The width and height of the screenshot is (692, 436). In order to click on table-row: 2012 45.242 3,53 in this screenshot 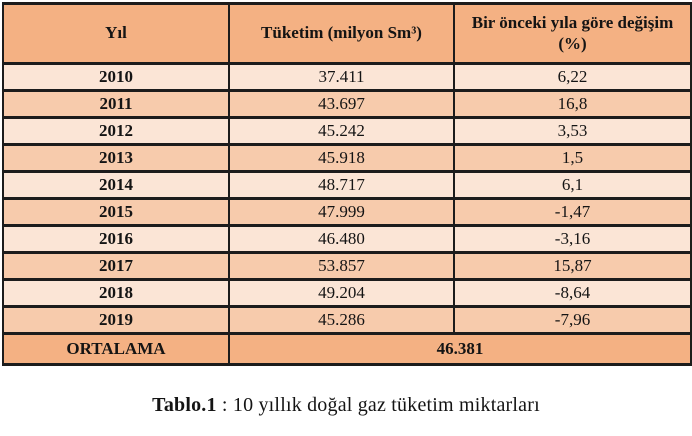, I will do `click(347, 131)`.